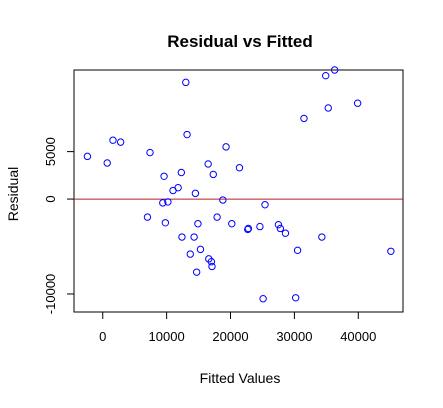 The image size is (443, 408). What do you see at coordinates (294, 336) in the screenshot?
I see `x-tick-label: 30000` at bounding box center [294, 336].